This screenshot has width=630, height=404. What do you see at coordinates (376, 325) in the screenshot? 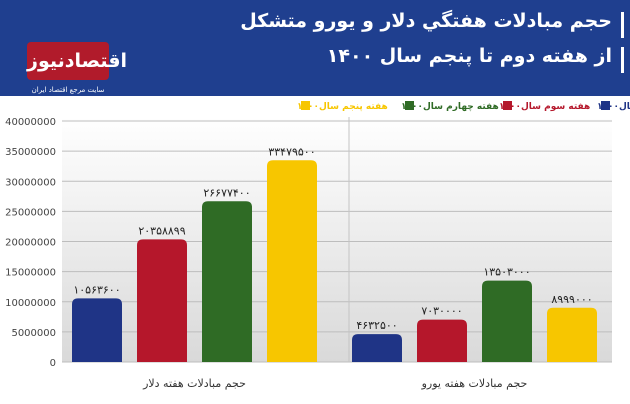
I see `data-label: ۴۶۳۲۵۰۰` at bounding box center [376, 325].